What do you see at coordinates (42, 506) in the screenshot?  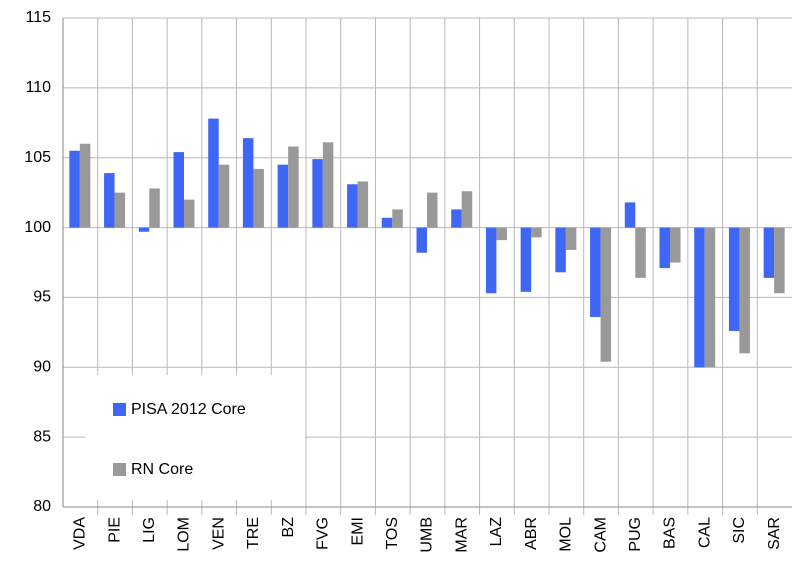 I see `y-tick-label: 80` at bounding box center [42, 506].